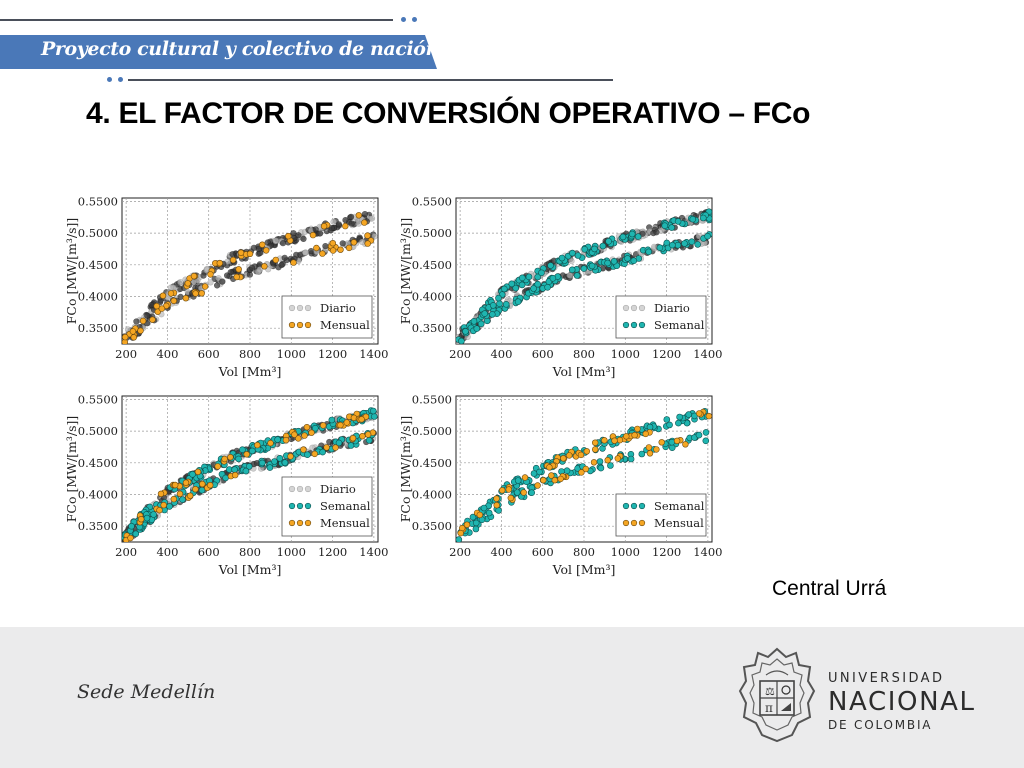  What do you see at coordinates (240, 49) in the screenshot?
I see `banner-text: Proyecto cultural y colectivo de nación` at bounding box center [240, 49].